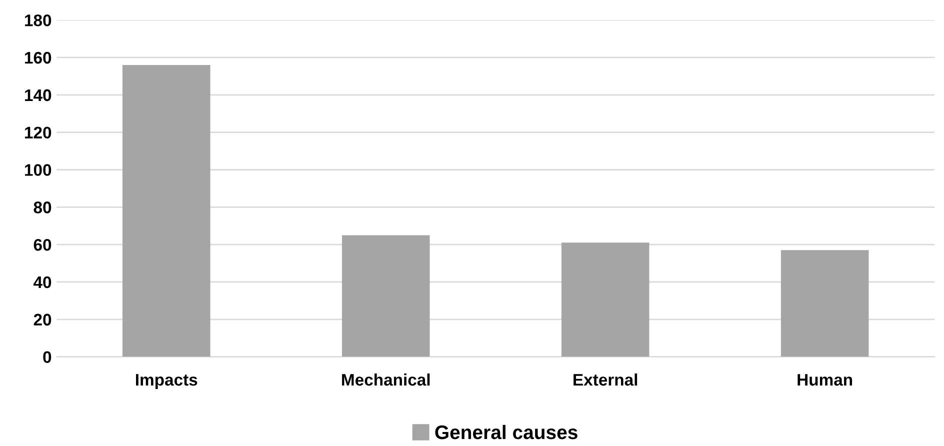  What do you see at coordinates (43, 244) in the screenshot?
I see `y-tick-label: 60` at bounding box center [43, 244].